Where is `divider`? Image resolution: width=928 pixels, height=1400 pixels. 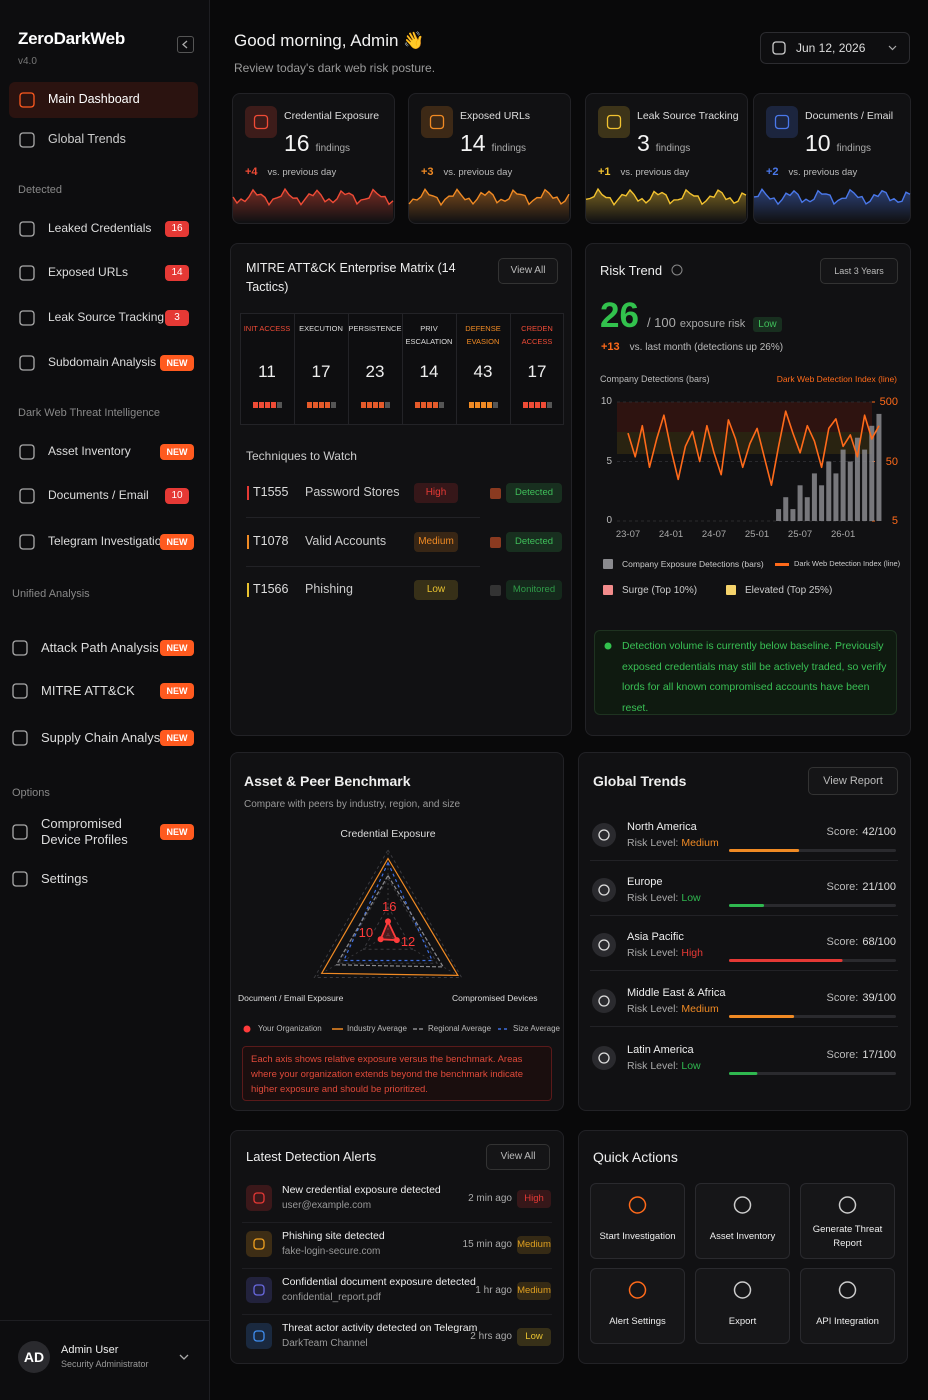
divider is located at coordinates (105, 1320).